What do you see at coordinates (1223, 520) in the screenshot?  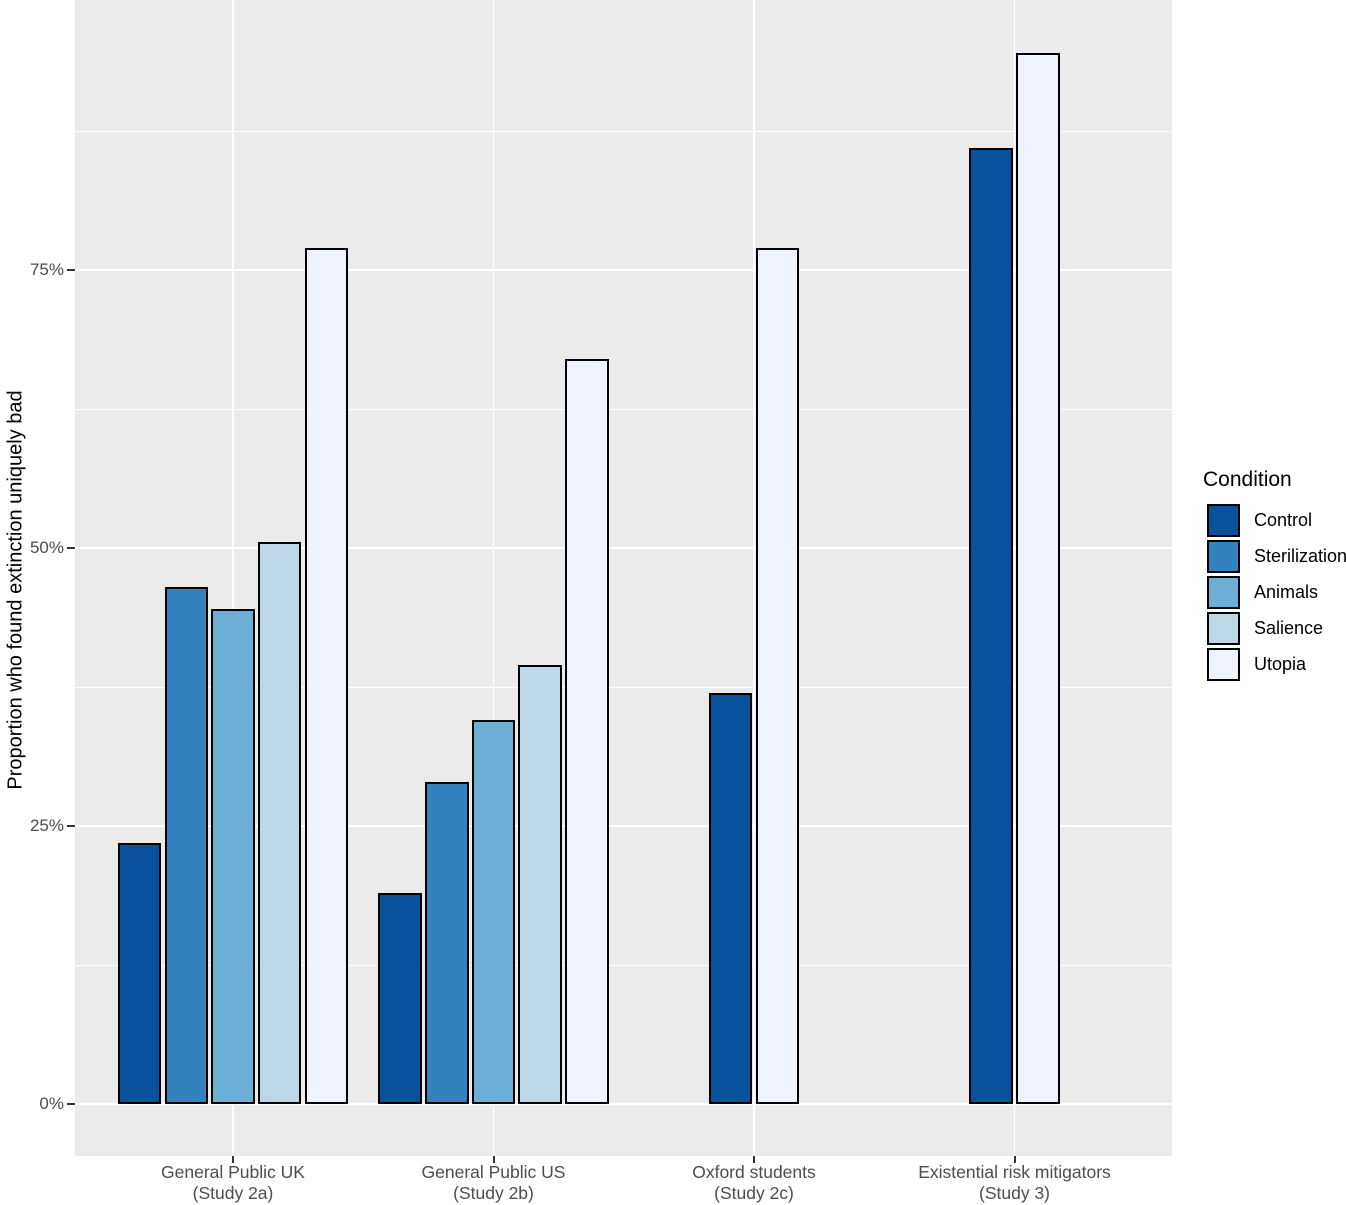 I see `legend-swatch-control` at bounding box center [1223, 520].